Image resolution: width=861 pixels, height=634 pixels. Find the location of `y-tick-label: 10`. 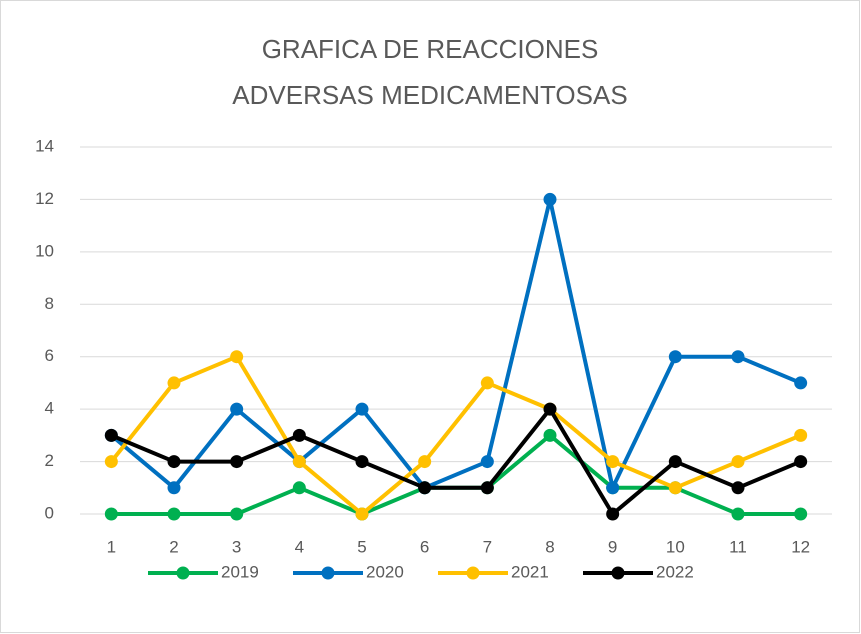

y-tick-label: 10 is located at coordinates (44, 250).